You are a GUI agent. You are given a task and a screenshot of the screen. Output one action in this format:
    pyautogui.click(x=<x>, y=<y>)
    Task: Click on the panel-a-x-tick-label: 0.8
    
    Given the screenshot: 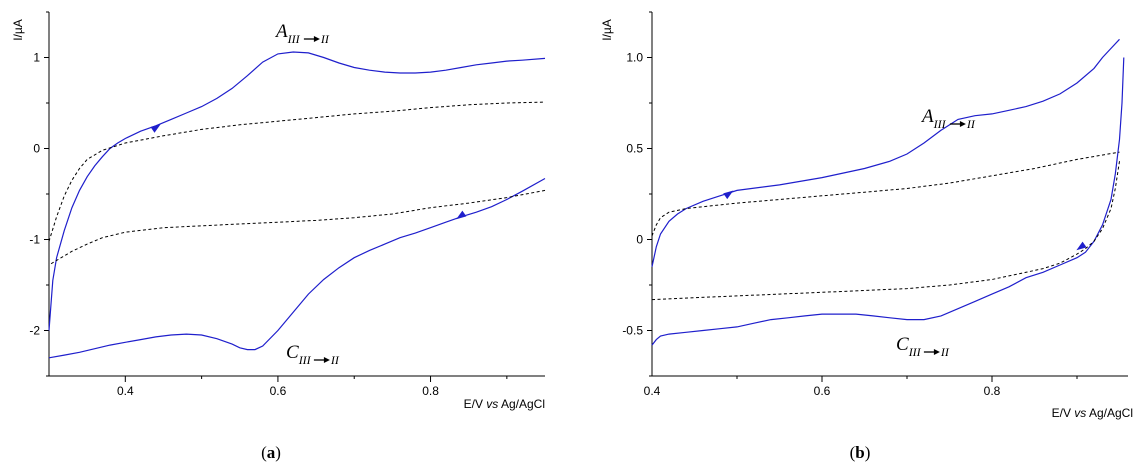 What is the action you would take?
    pyautogui.click(x=430, y=391)
    